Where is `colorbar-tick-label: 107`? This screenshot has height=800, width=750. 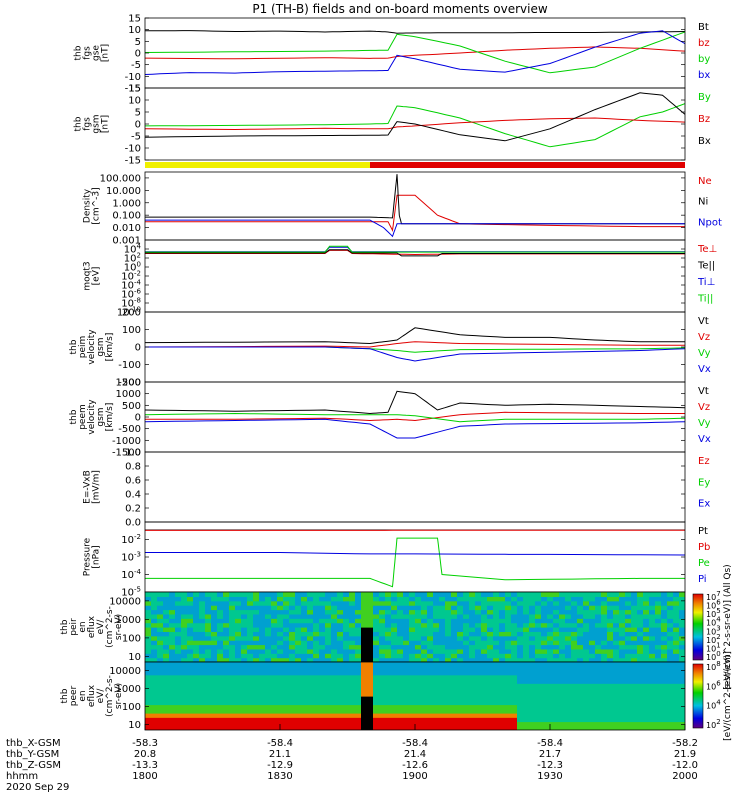 colorbar-tick-label: 107 is located at coordinates (713, 596).